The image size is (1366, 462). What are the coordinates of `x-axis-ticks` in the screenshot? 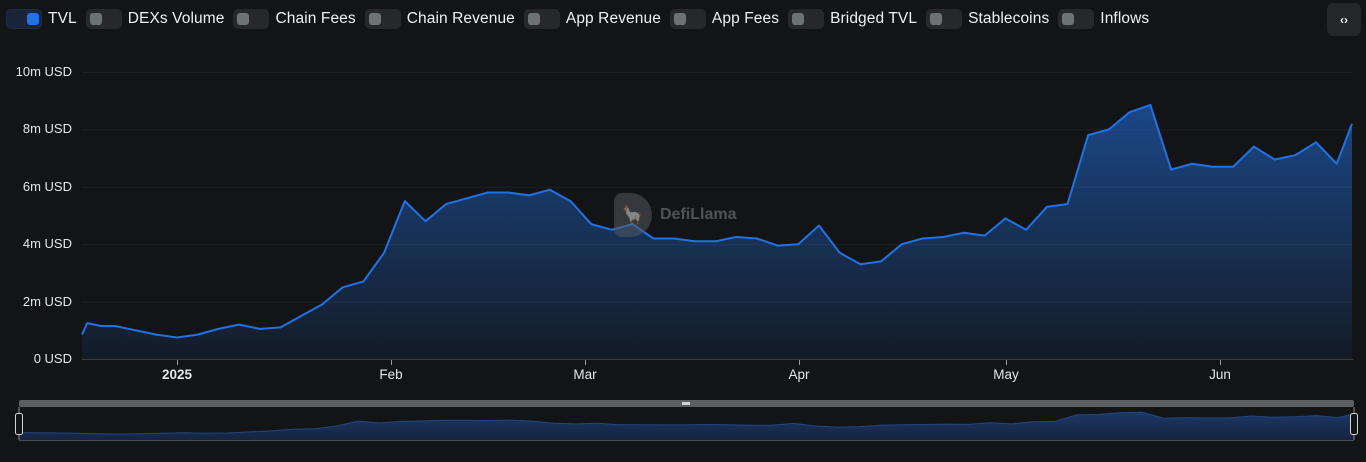 It's located at (699, 362).